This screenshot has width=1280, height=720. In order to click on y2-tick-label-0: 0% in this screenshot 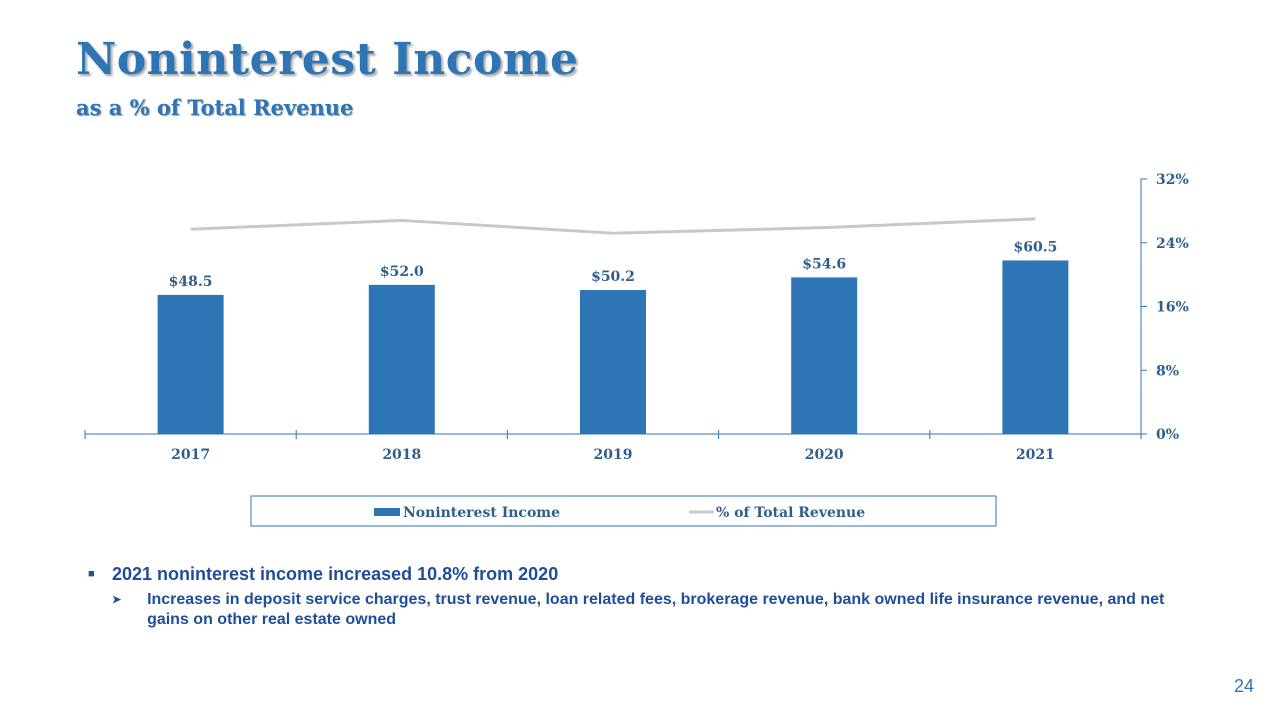, I will do `click(1167, 435)`.